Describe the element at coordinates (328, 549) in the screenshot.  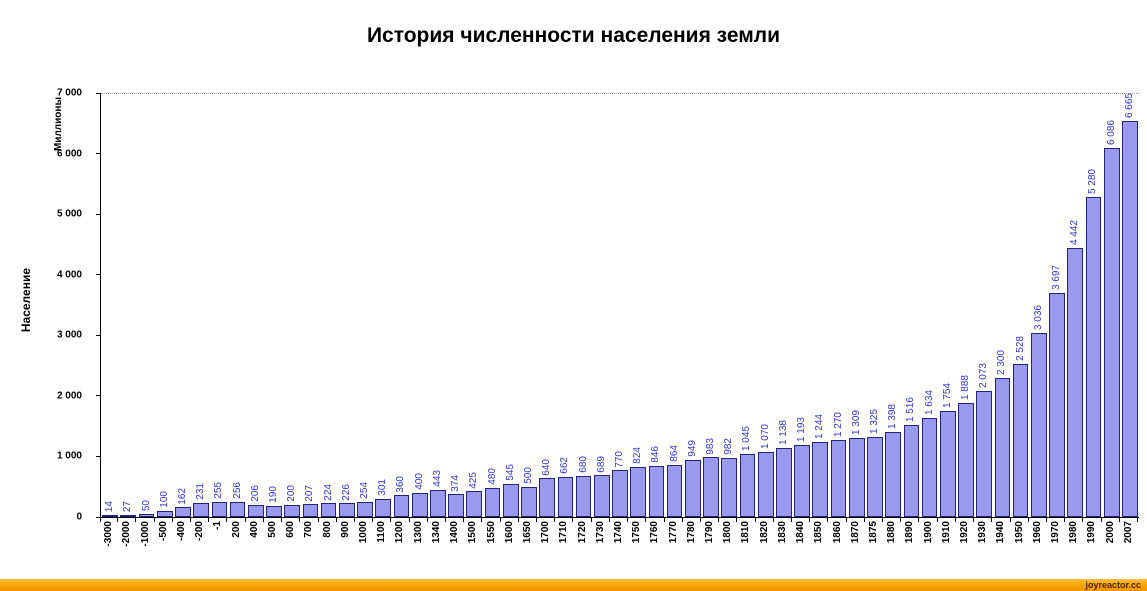
I see `x-label-slot: 800` at that location.